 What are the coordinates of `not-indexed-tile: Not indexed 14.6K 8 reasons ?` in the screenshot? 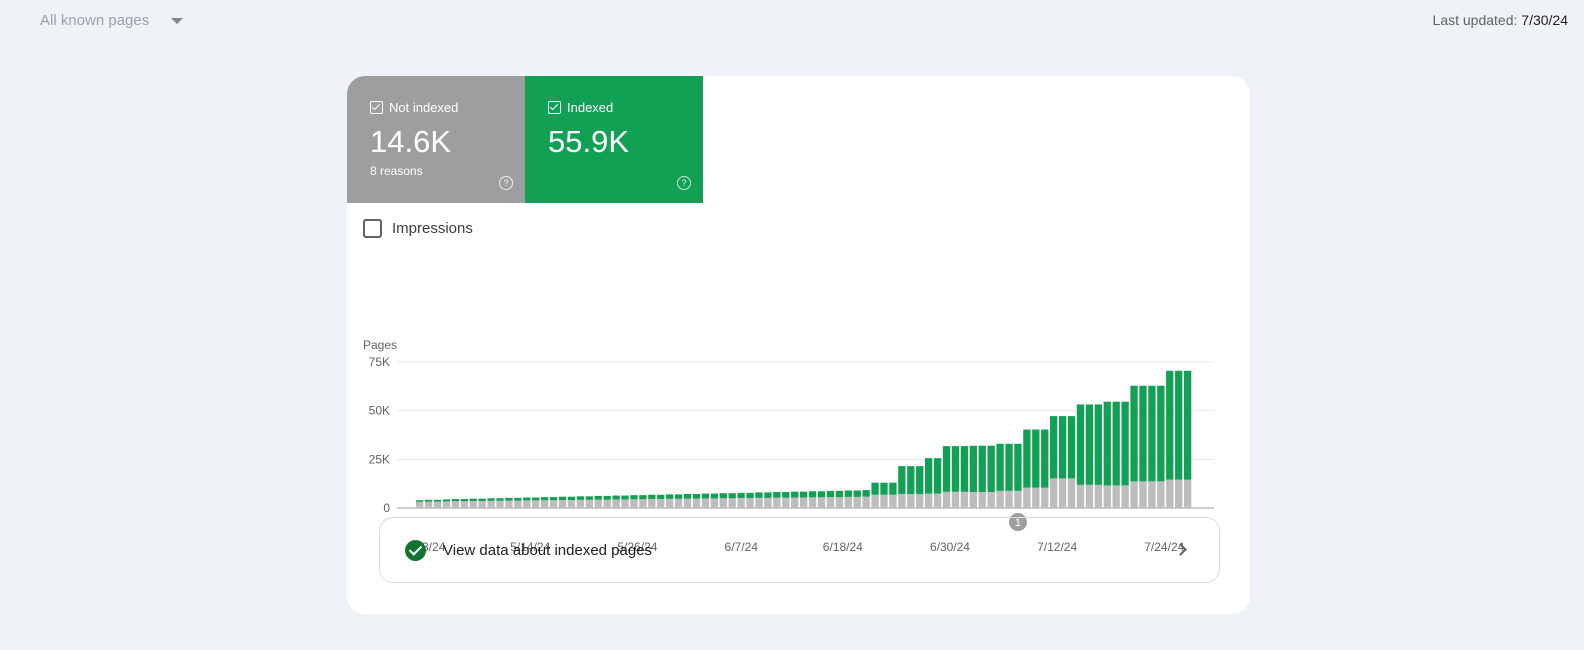 It's located at (436, 139).